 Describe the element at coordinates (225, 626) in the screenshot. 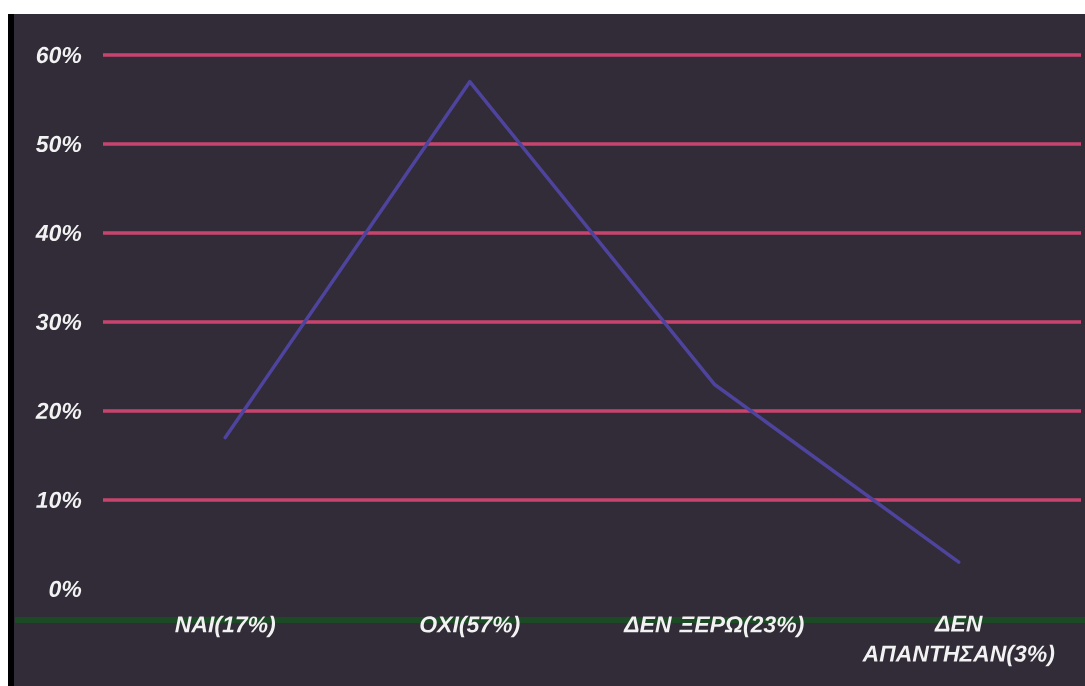

I see `x-tick-label: ΝΑΙ(17%)` at that location.